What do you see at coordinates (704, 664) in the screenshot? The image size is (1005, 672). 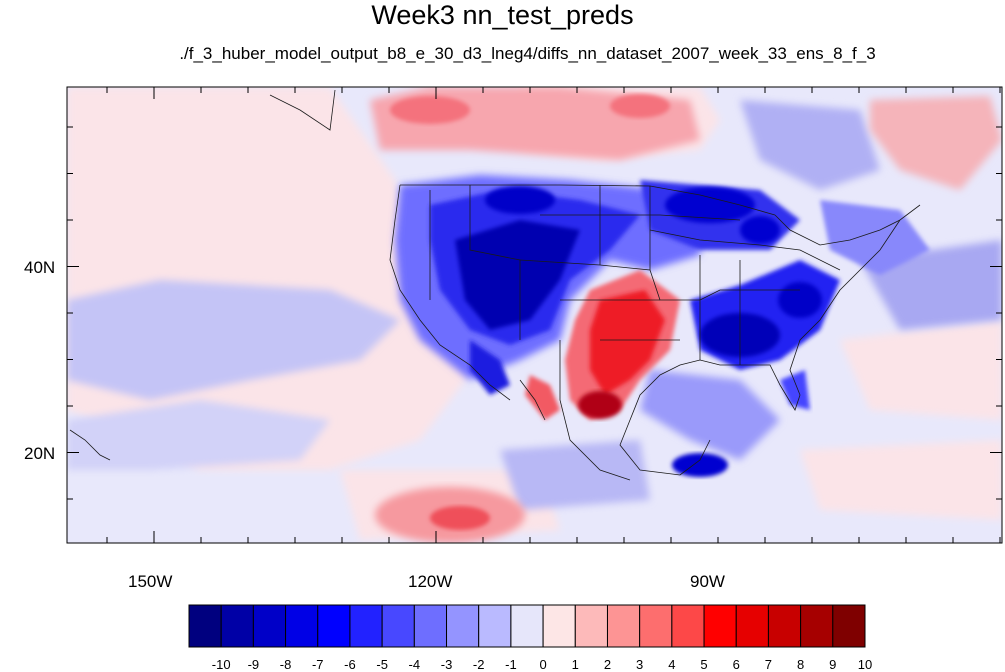 I see `colorbar-label: 5` at bounding box center [704, 664].